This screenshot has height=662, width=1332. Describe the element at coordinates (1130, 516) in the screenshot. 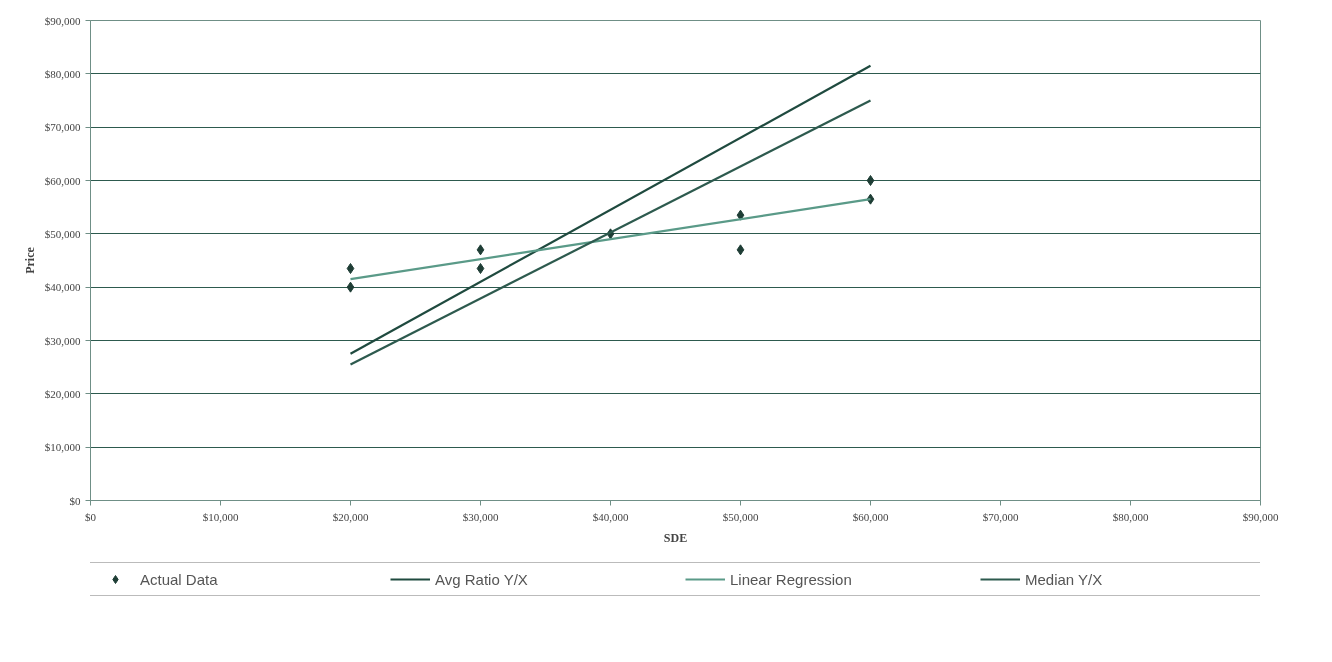

I see `x-tick-label: $80,000` at that location.